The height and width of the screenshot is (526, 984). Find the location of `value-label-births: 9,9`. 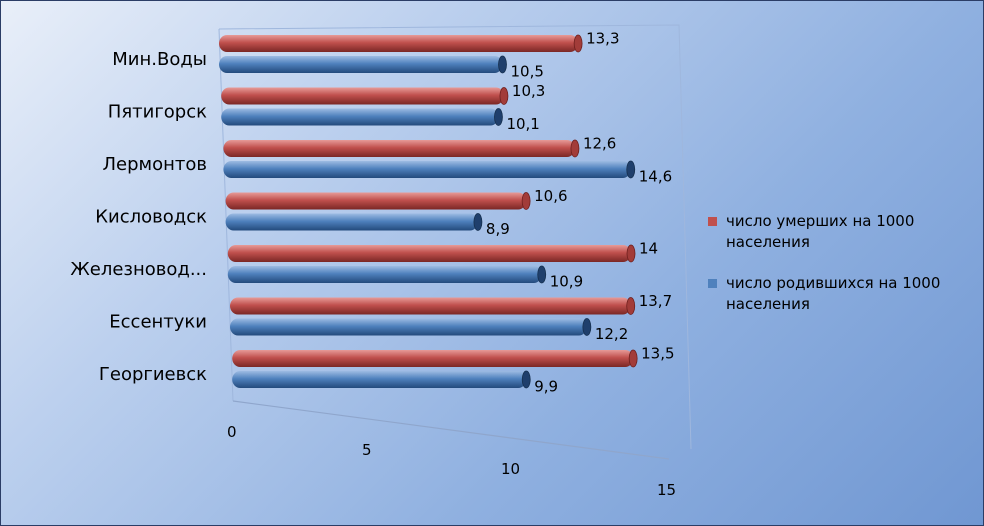

value-label-births: 9,9 is located at coordinates (546, 387).